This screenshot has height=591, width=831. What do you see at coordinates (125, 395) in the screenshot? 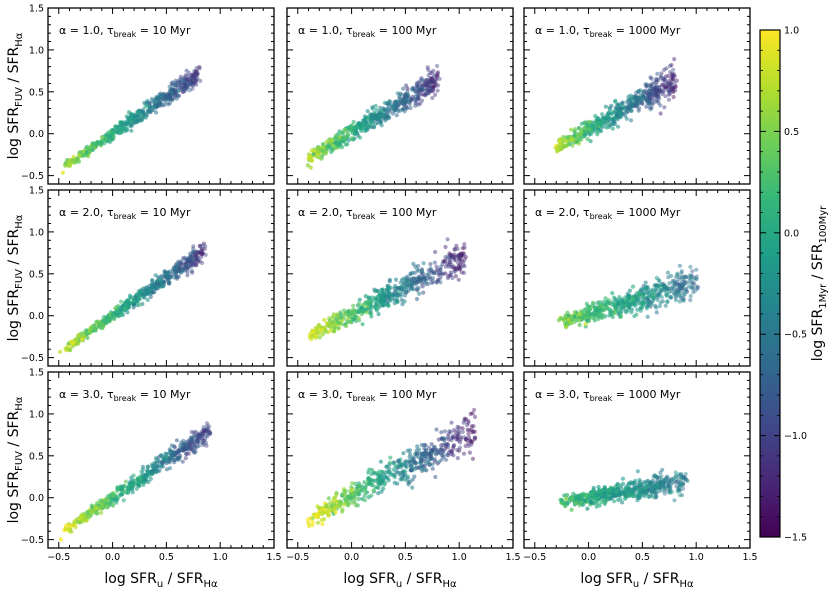
I see `panel-label: α = 3.0, τbreak = 10 Myr` at bounding box center [125, 395].